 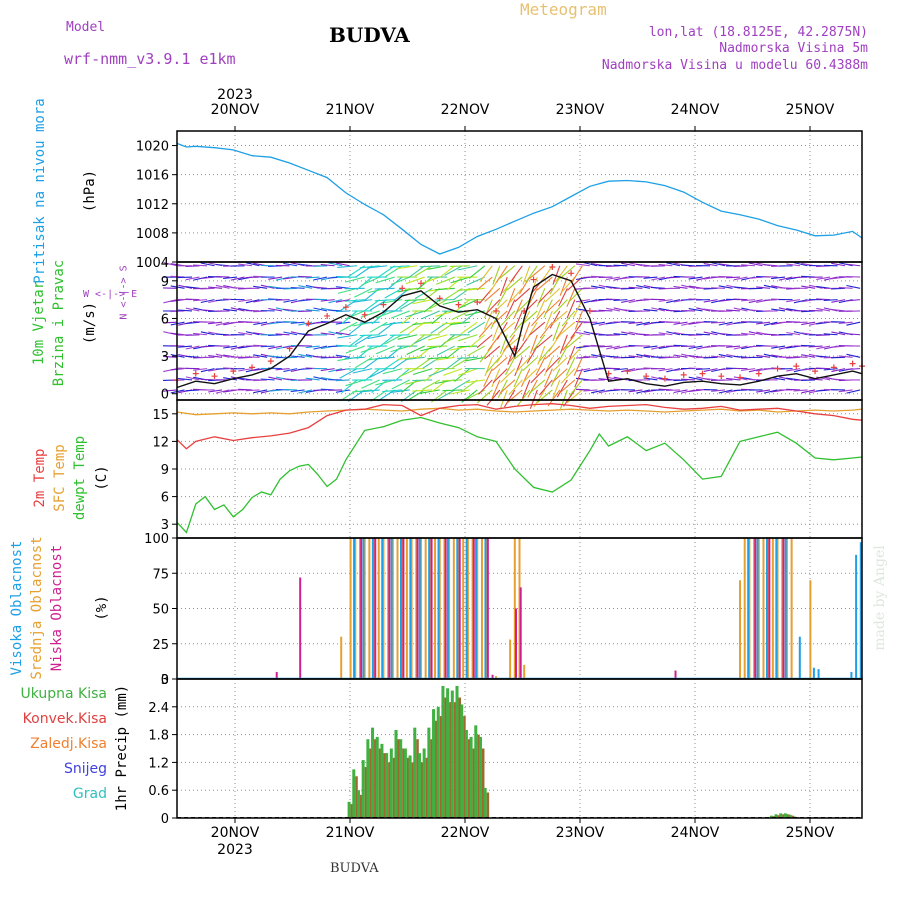 I want to click on x-tick-label-bottom: 21NOV, so click(x=350, y=833).